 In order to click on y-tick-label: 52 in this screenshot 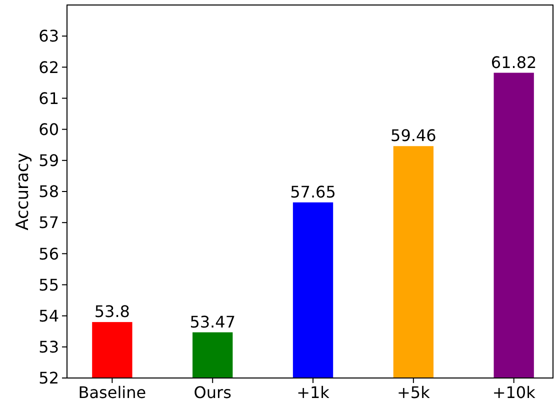, I will do `click(48, 378)`.